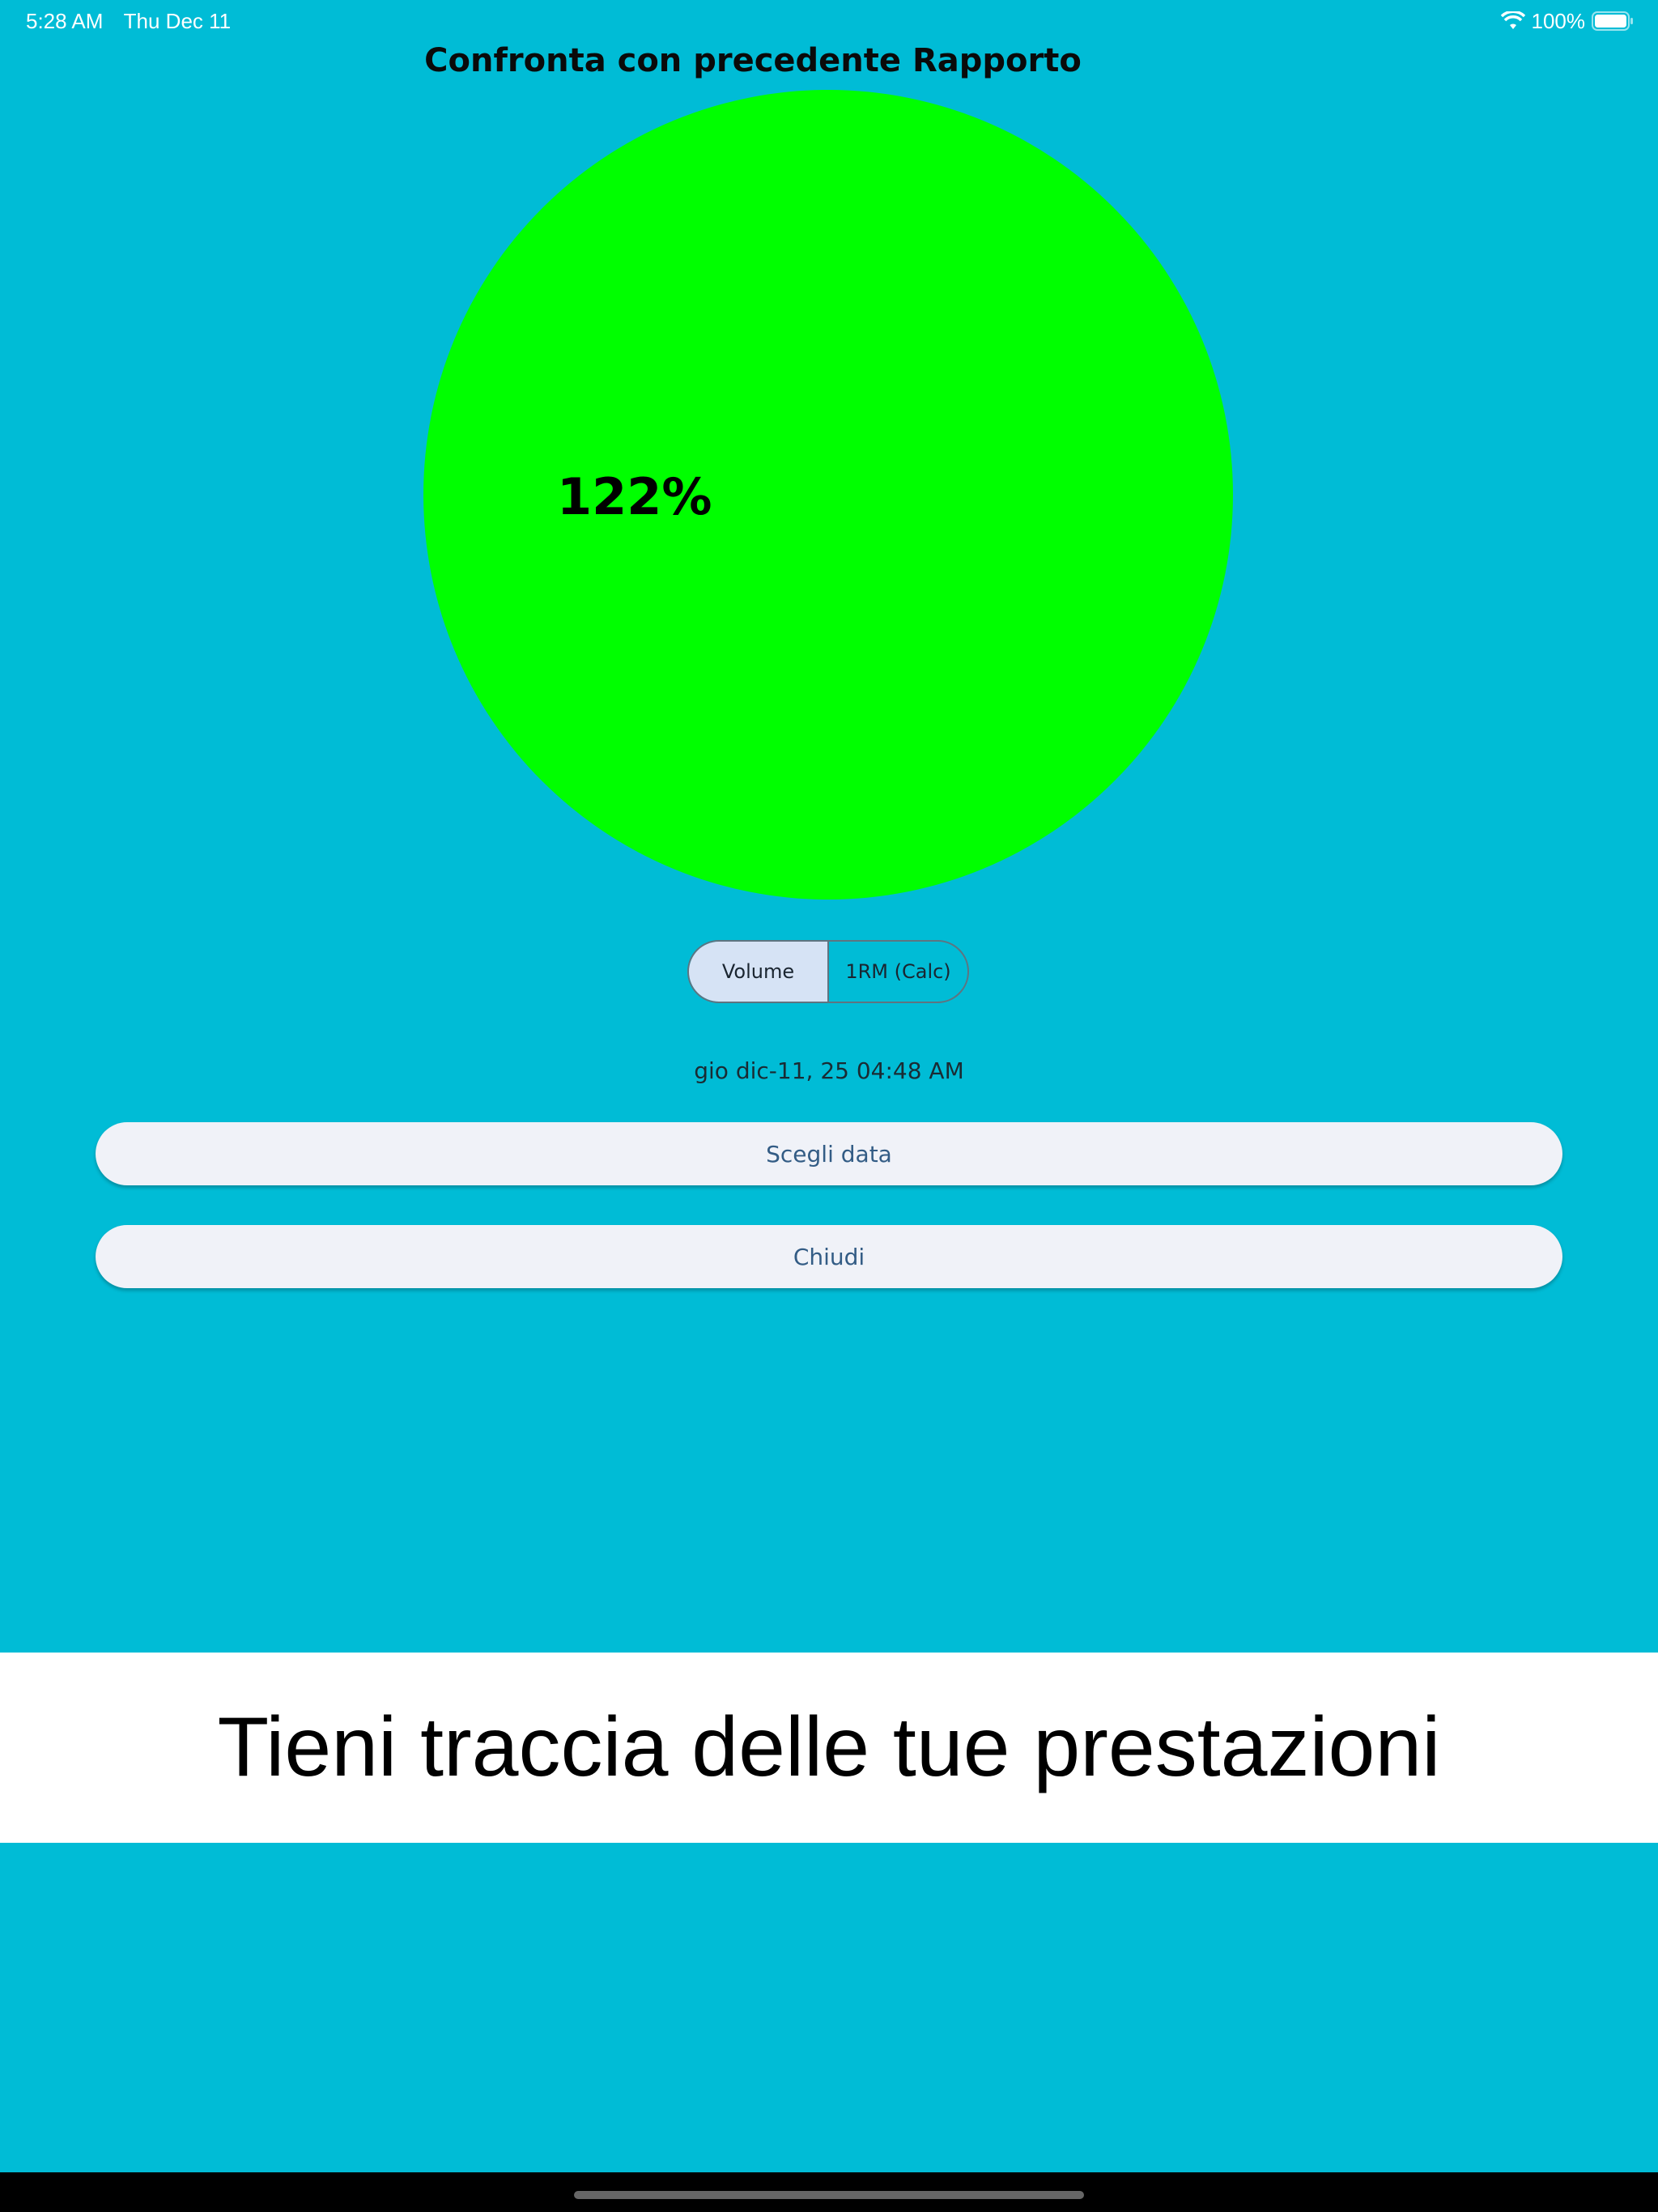 The height and width of the screenshot is (2212, 1658). I want to click on home-indicator, so click(829, 2195).